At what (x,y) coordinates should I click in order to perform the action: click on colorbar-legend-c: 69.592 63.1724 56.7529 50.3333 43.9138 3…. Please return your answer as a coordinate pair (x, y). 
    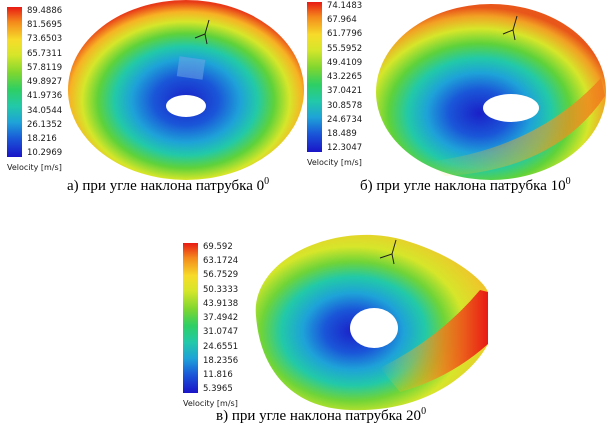
    Looking at the image, I should click on (218, 328).